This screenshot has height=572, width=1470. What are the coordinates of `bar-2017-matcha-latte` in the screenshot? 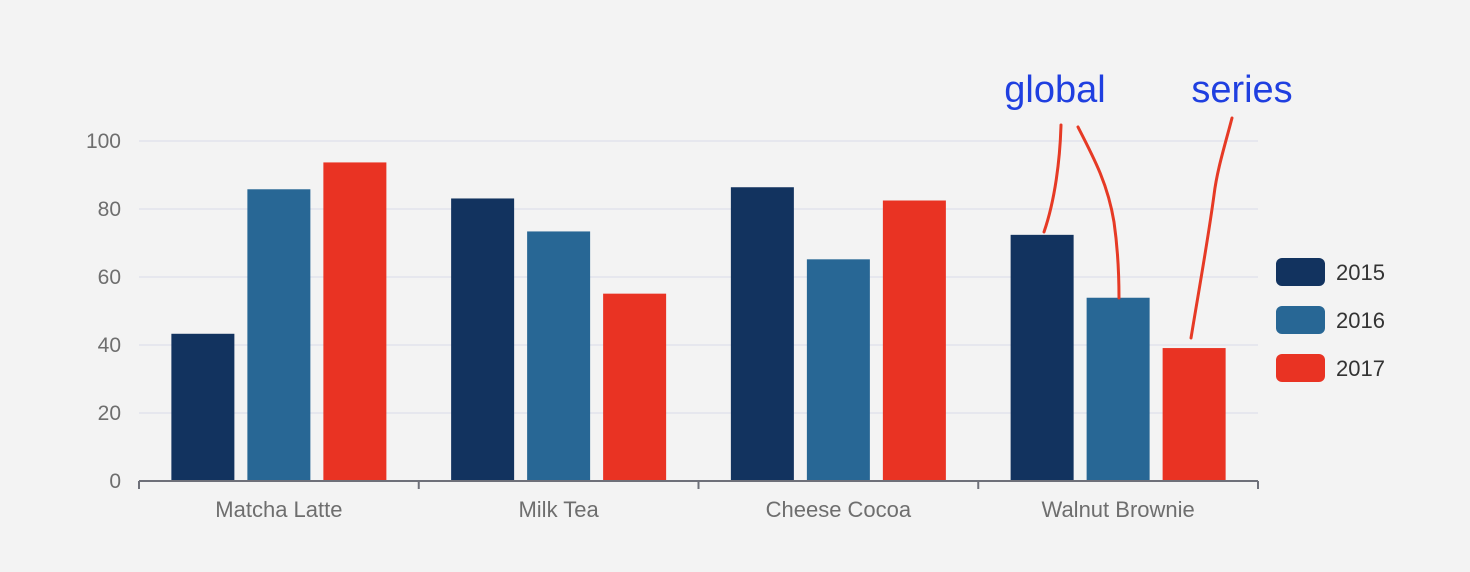 It's located at (355, 322).